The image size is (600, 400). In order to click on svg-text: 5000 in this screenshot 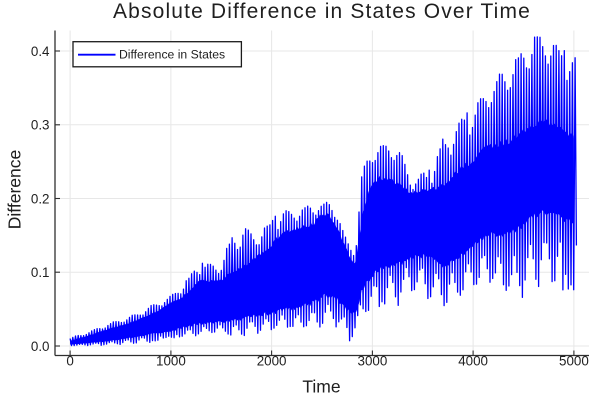, I will do `click(574, 361)`.